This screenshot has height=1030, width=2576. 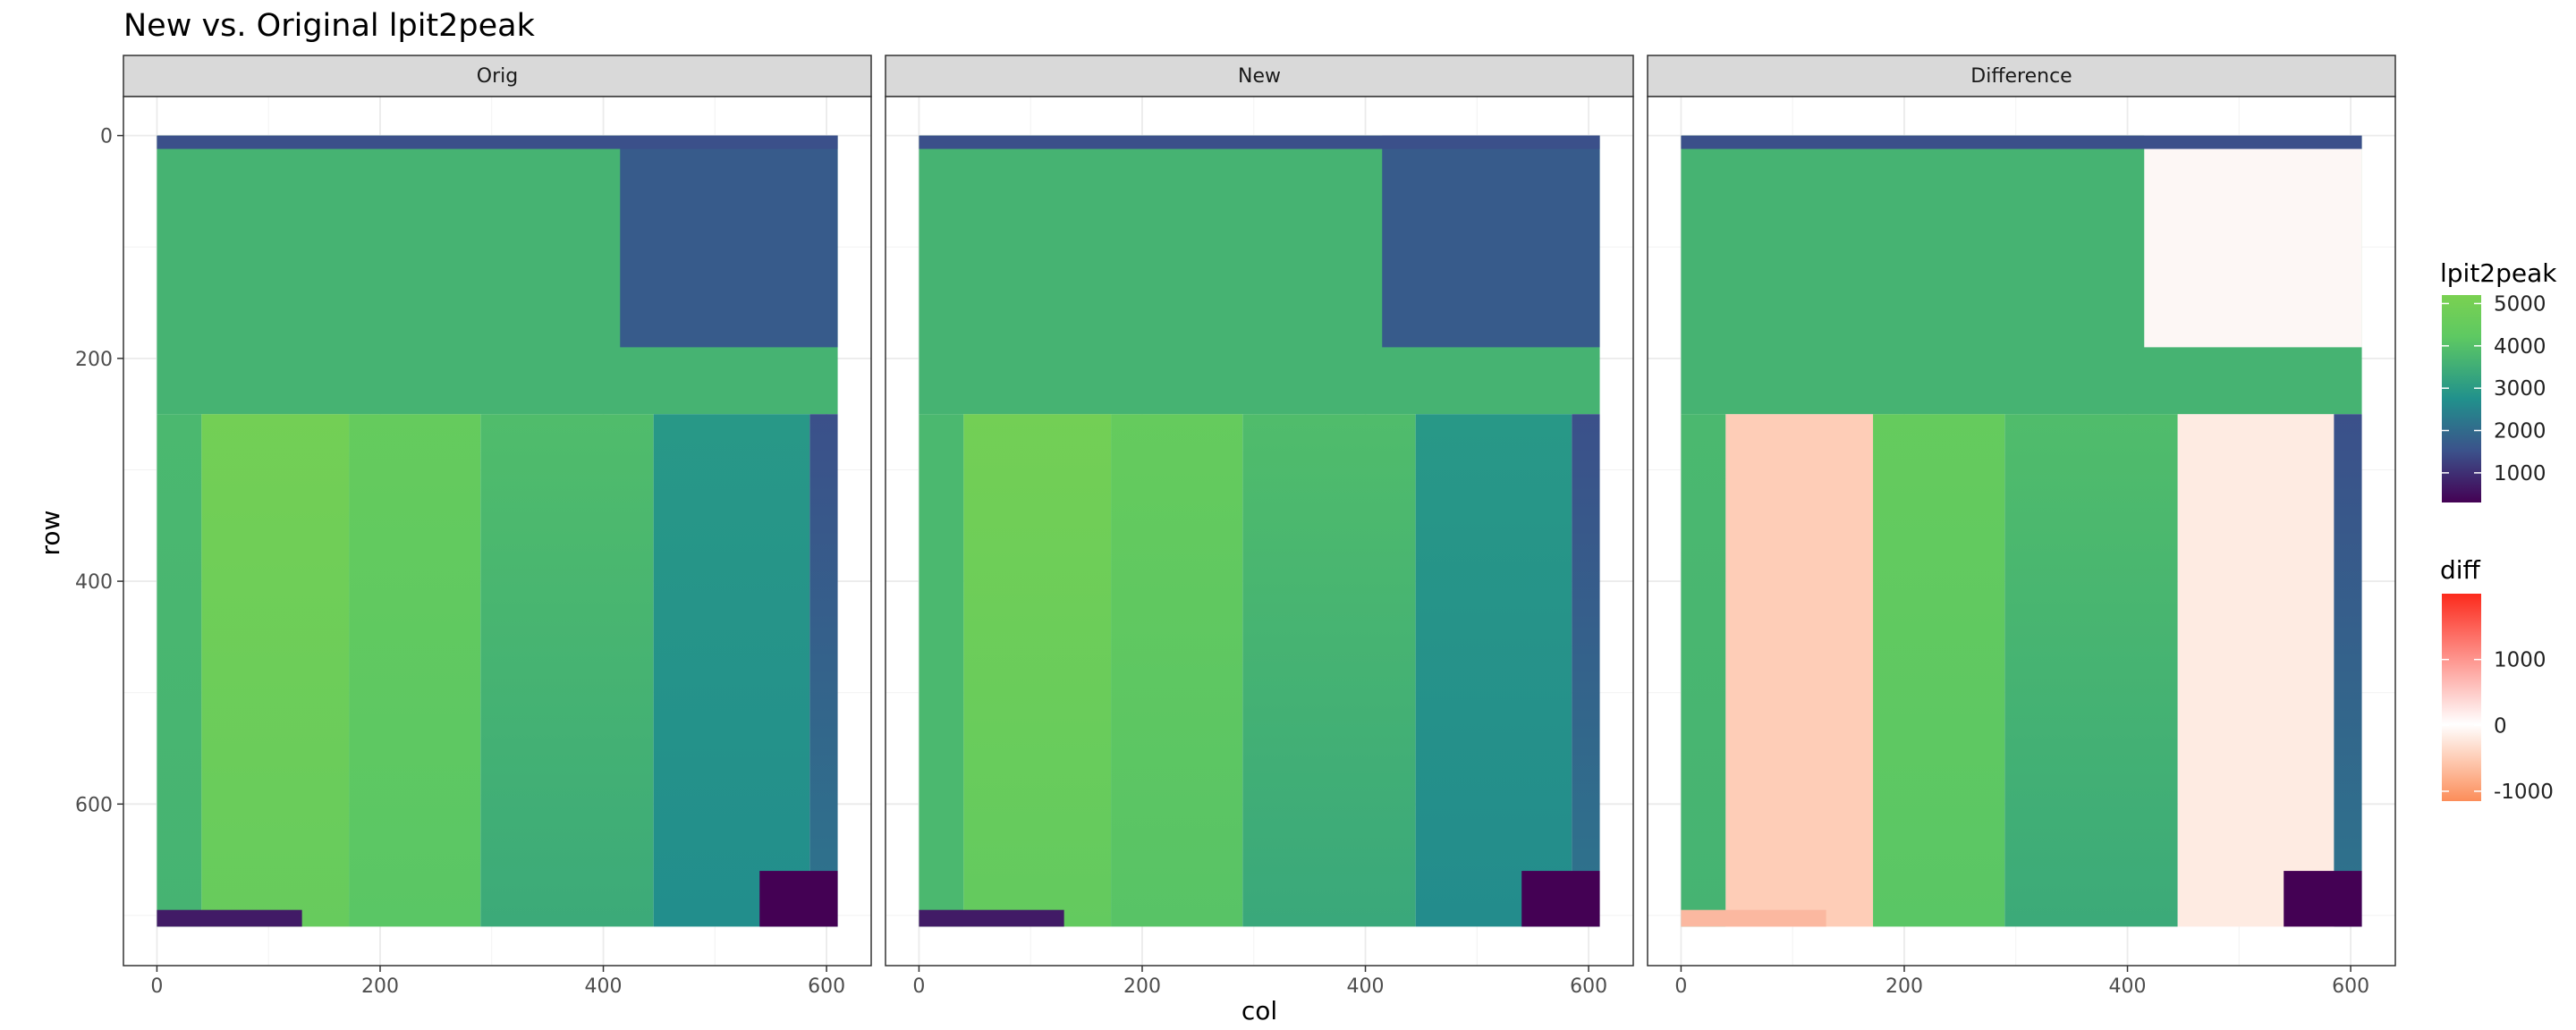 What do you see at coordinates (2520, 431) in the screenshot?
I see `legend-tick-label: 2000` at bounding box center [2520, 431].